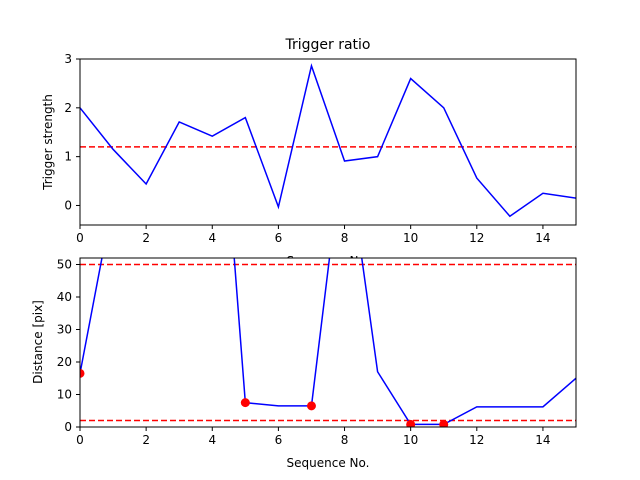 The image size is (640, 480). I want to click on y-tick-label: 20, so click(64, 362).